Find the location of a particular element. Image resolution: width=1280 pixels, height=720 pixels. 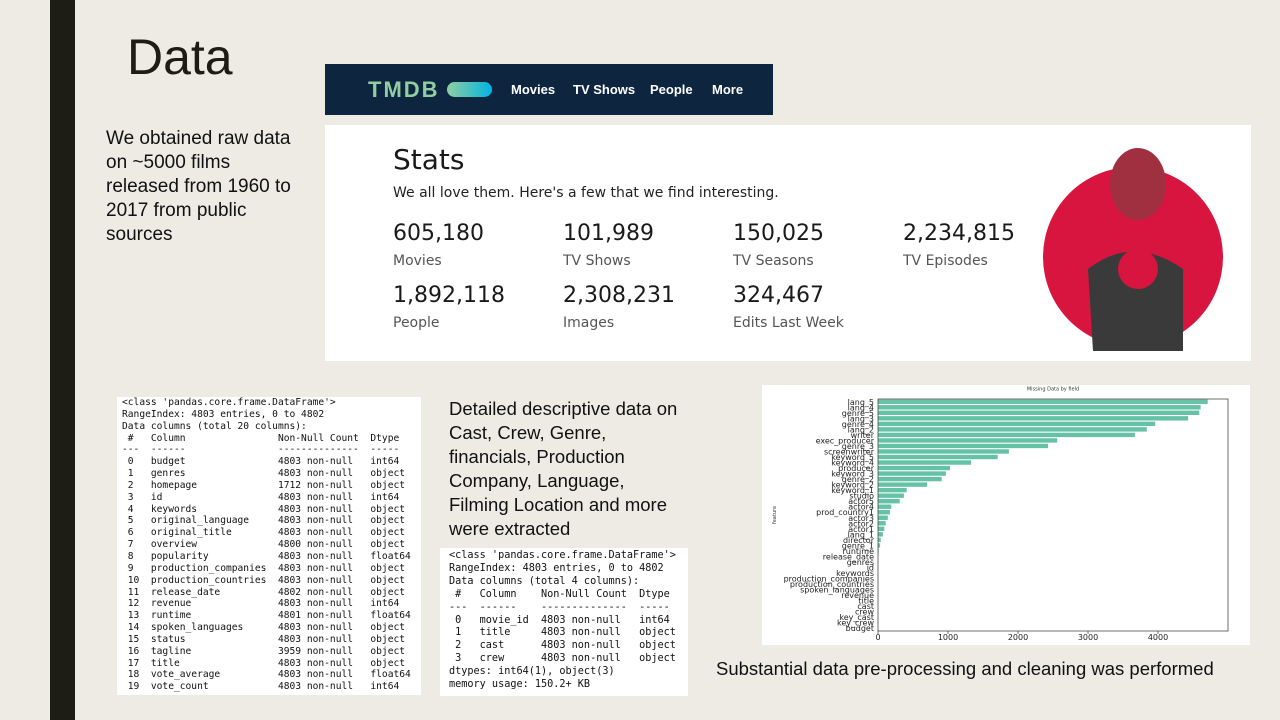

code-line: 11 release_date 4802 non-null object is located at coordinates (264, 592).